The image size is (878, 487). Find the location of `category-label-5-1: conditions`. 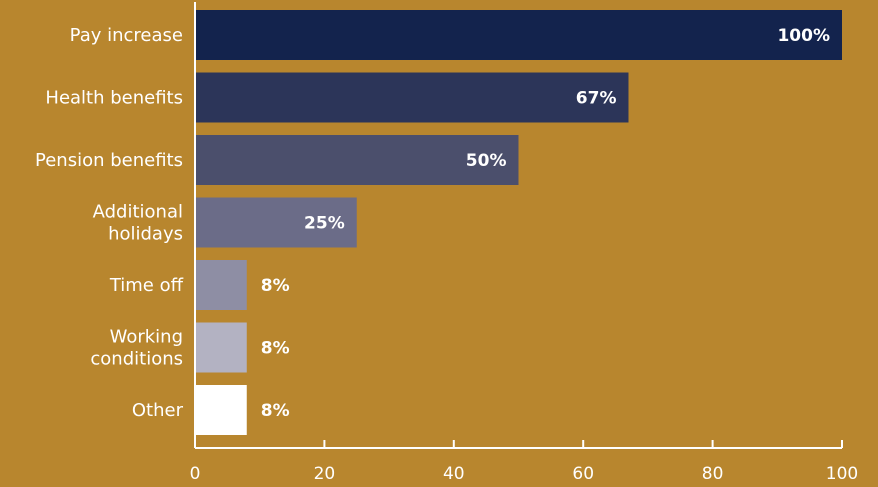

category-label-5-1: conditions is located at coordinates (136, 359).